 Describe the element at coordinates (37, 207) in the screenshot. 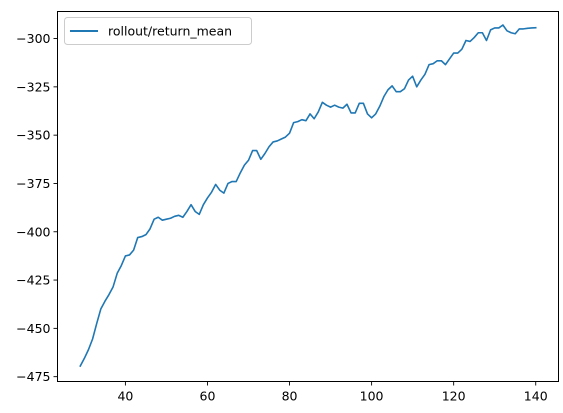

I see `y-axis-ticks: −300 −325 −350 −375 −400 −425 −450 −475` at that location.